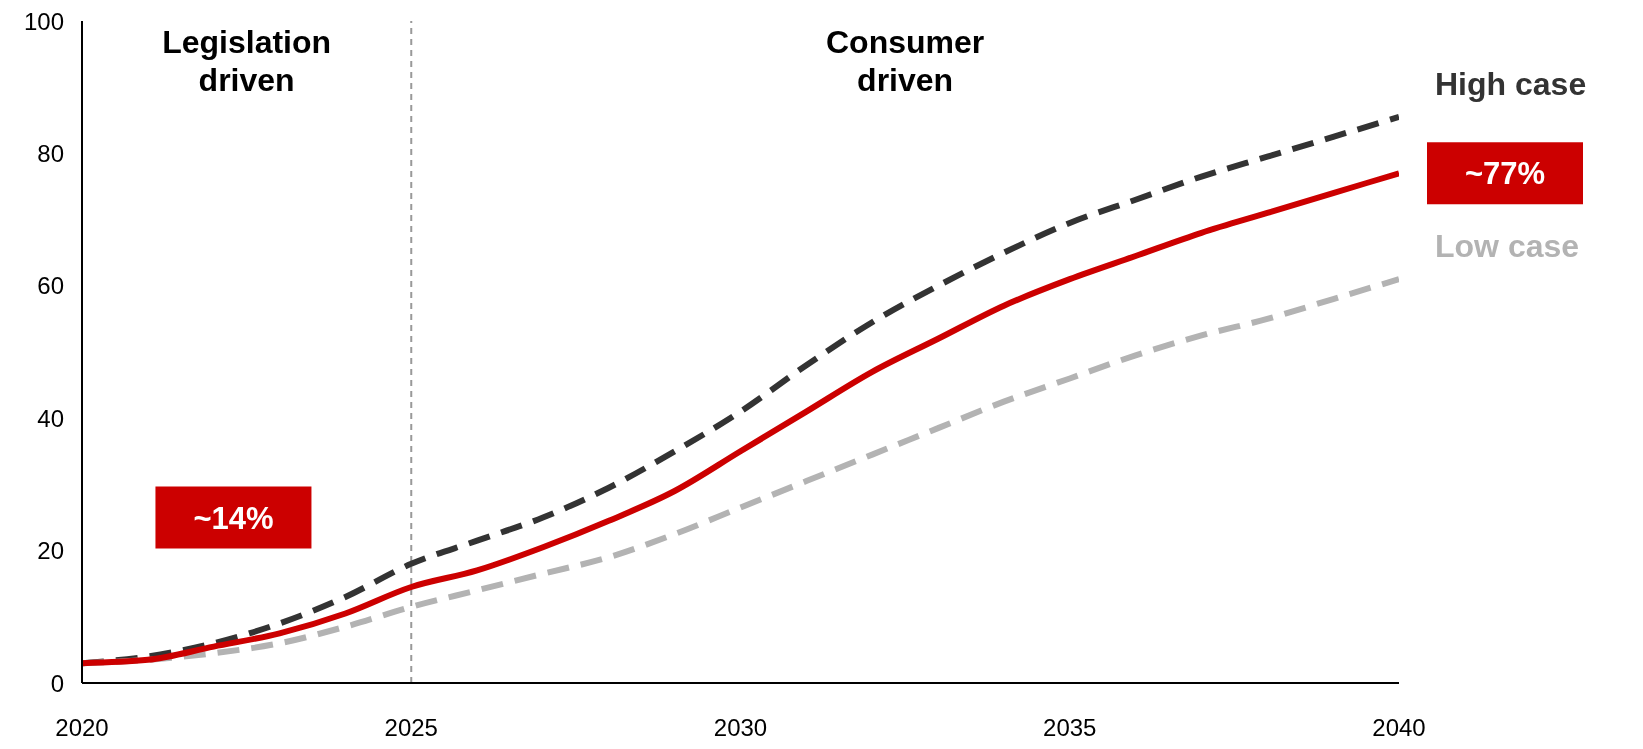 This screenshot has width=1643, height=749. I want to click on x-tick-label: 2040, so click(1399, 728).